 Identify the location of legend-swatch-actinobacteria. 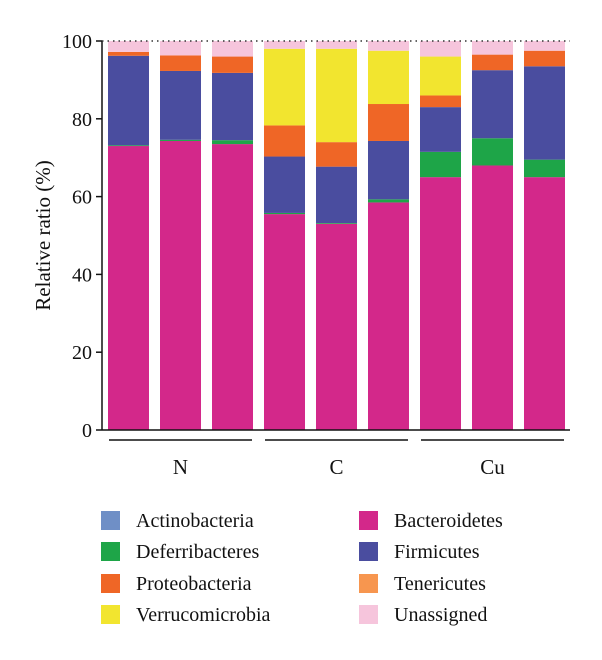
(110, 520).